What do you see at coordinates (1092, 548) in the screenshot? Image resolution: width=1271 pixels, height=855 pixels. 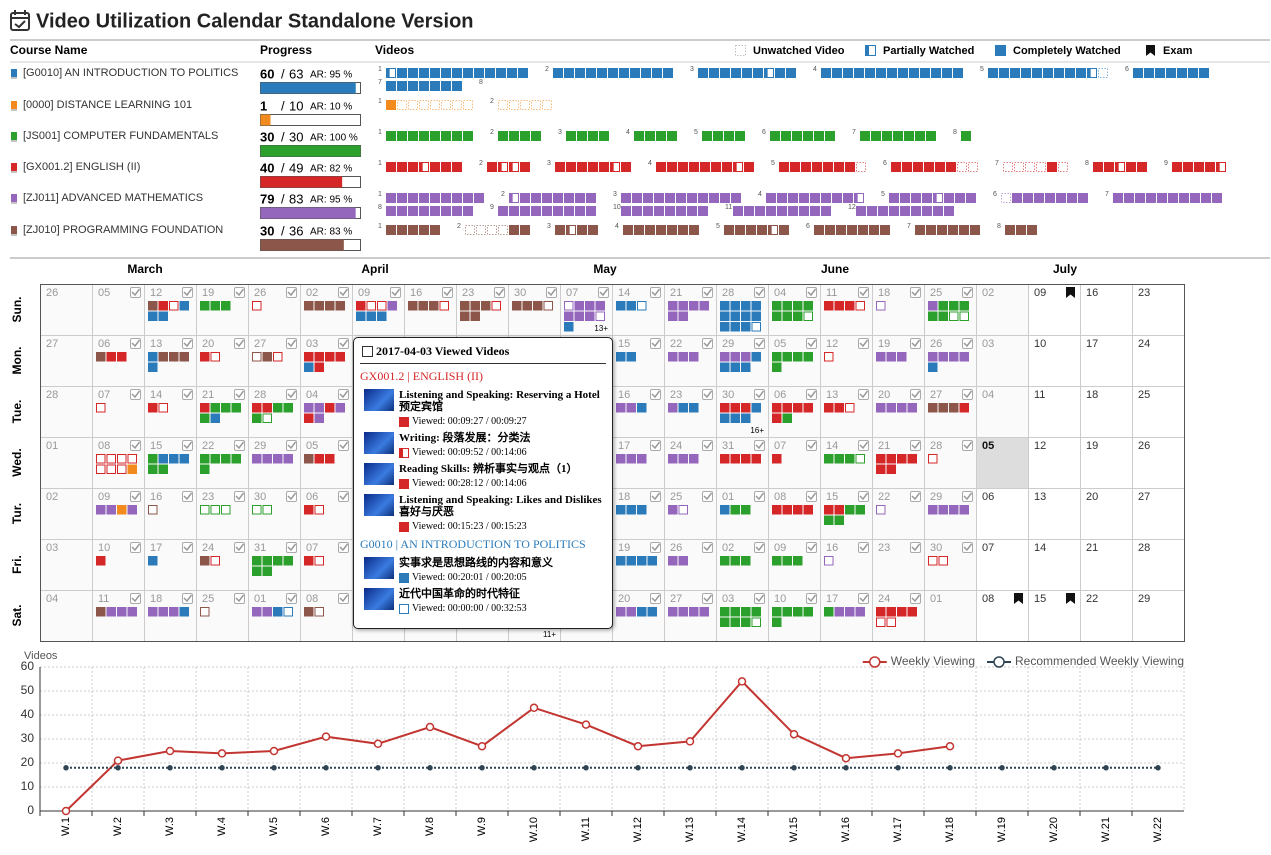 I see `day-number: 21` at bounding box center [1092, 548].